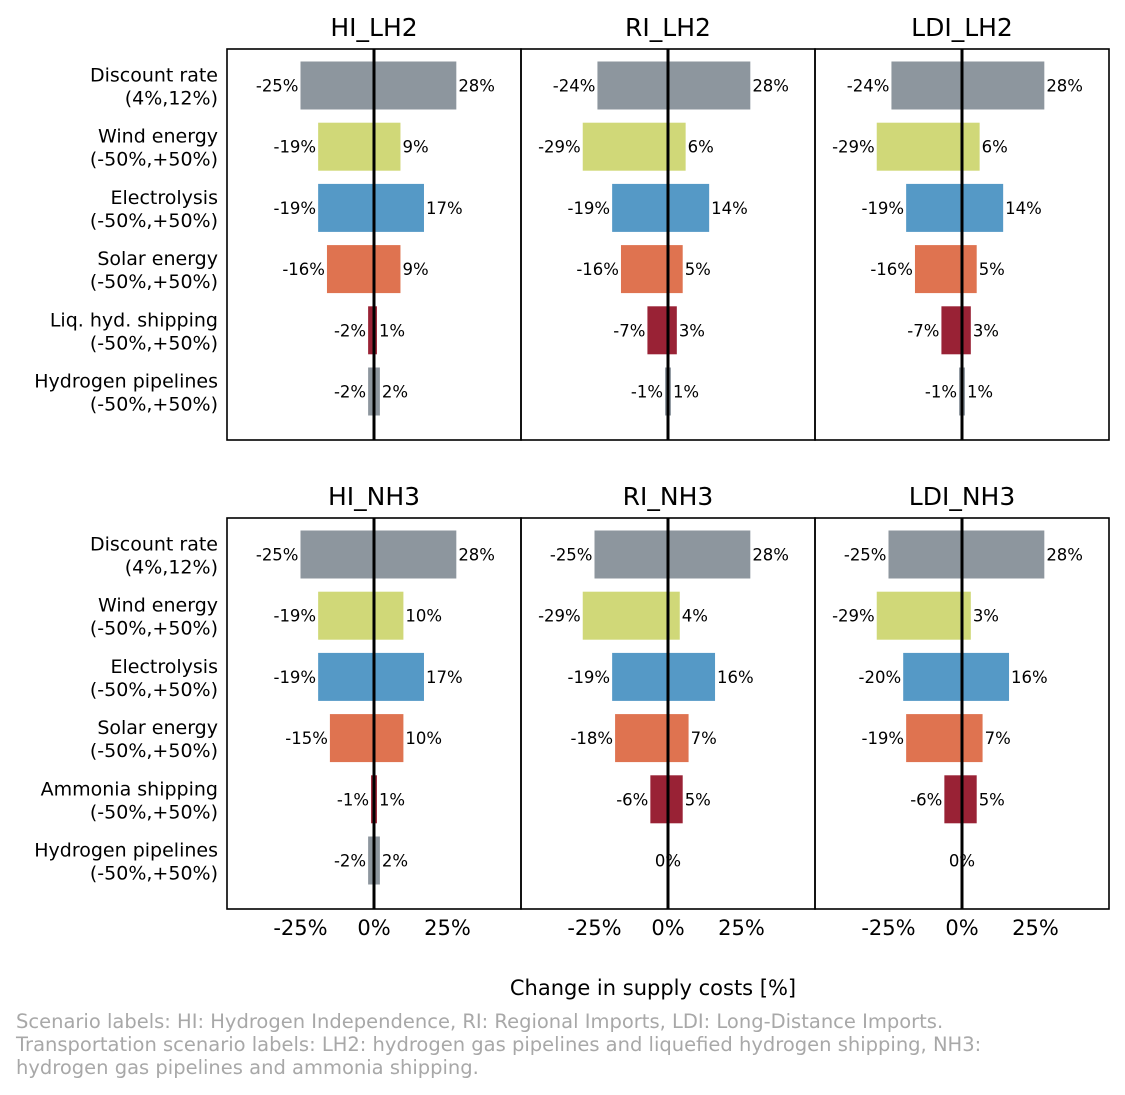  I want to click on panel-title: RI_NH3, so click(668, 496).